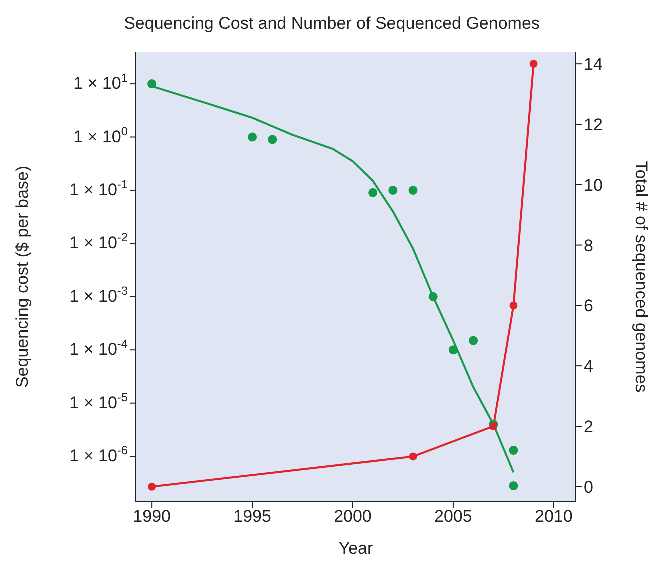  Describe the element at coordinates (589, 366) in the screenshot. I see `y2-tick-label: 4` at that location.